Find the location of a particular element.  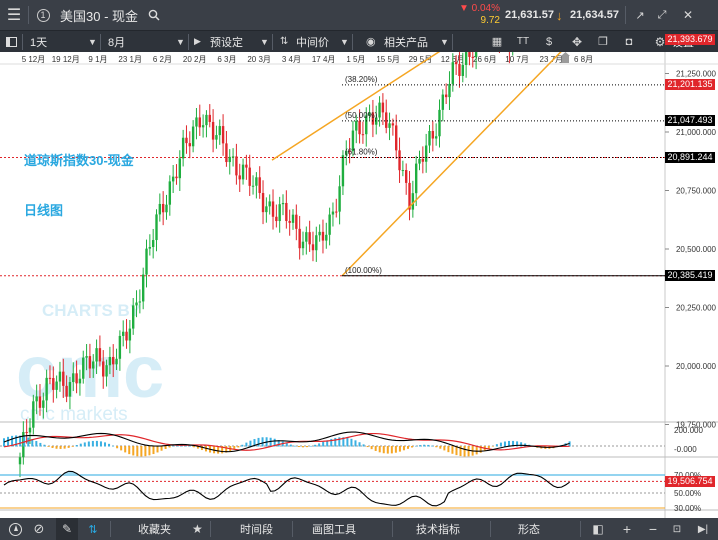

pointer-icon is located at coordinates (15, 529).